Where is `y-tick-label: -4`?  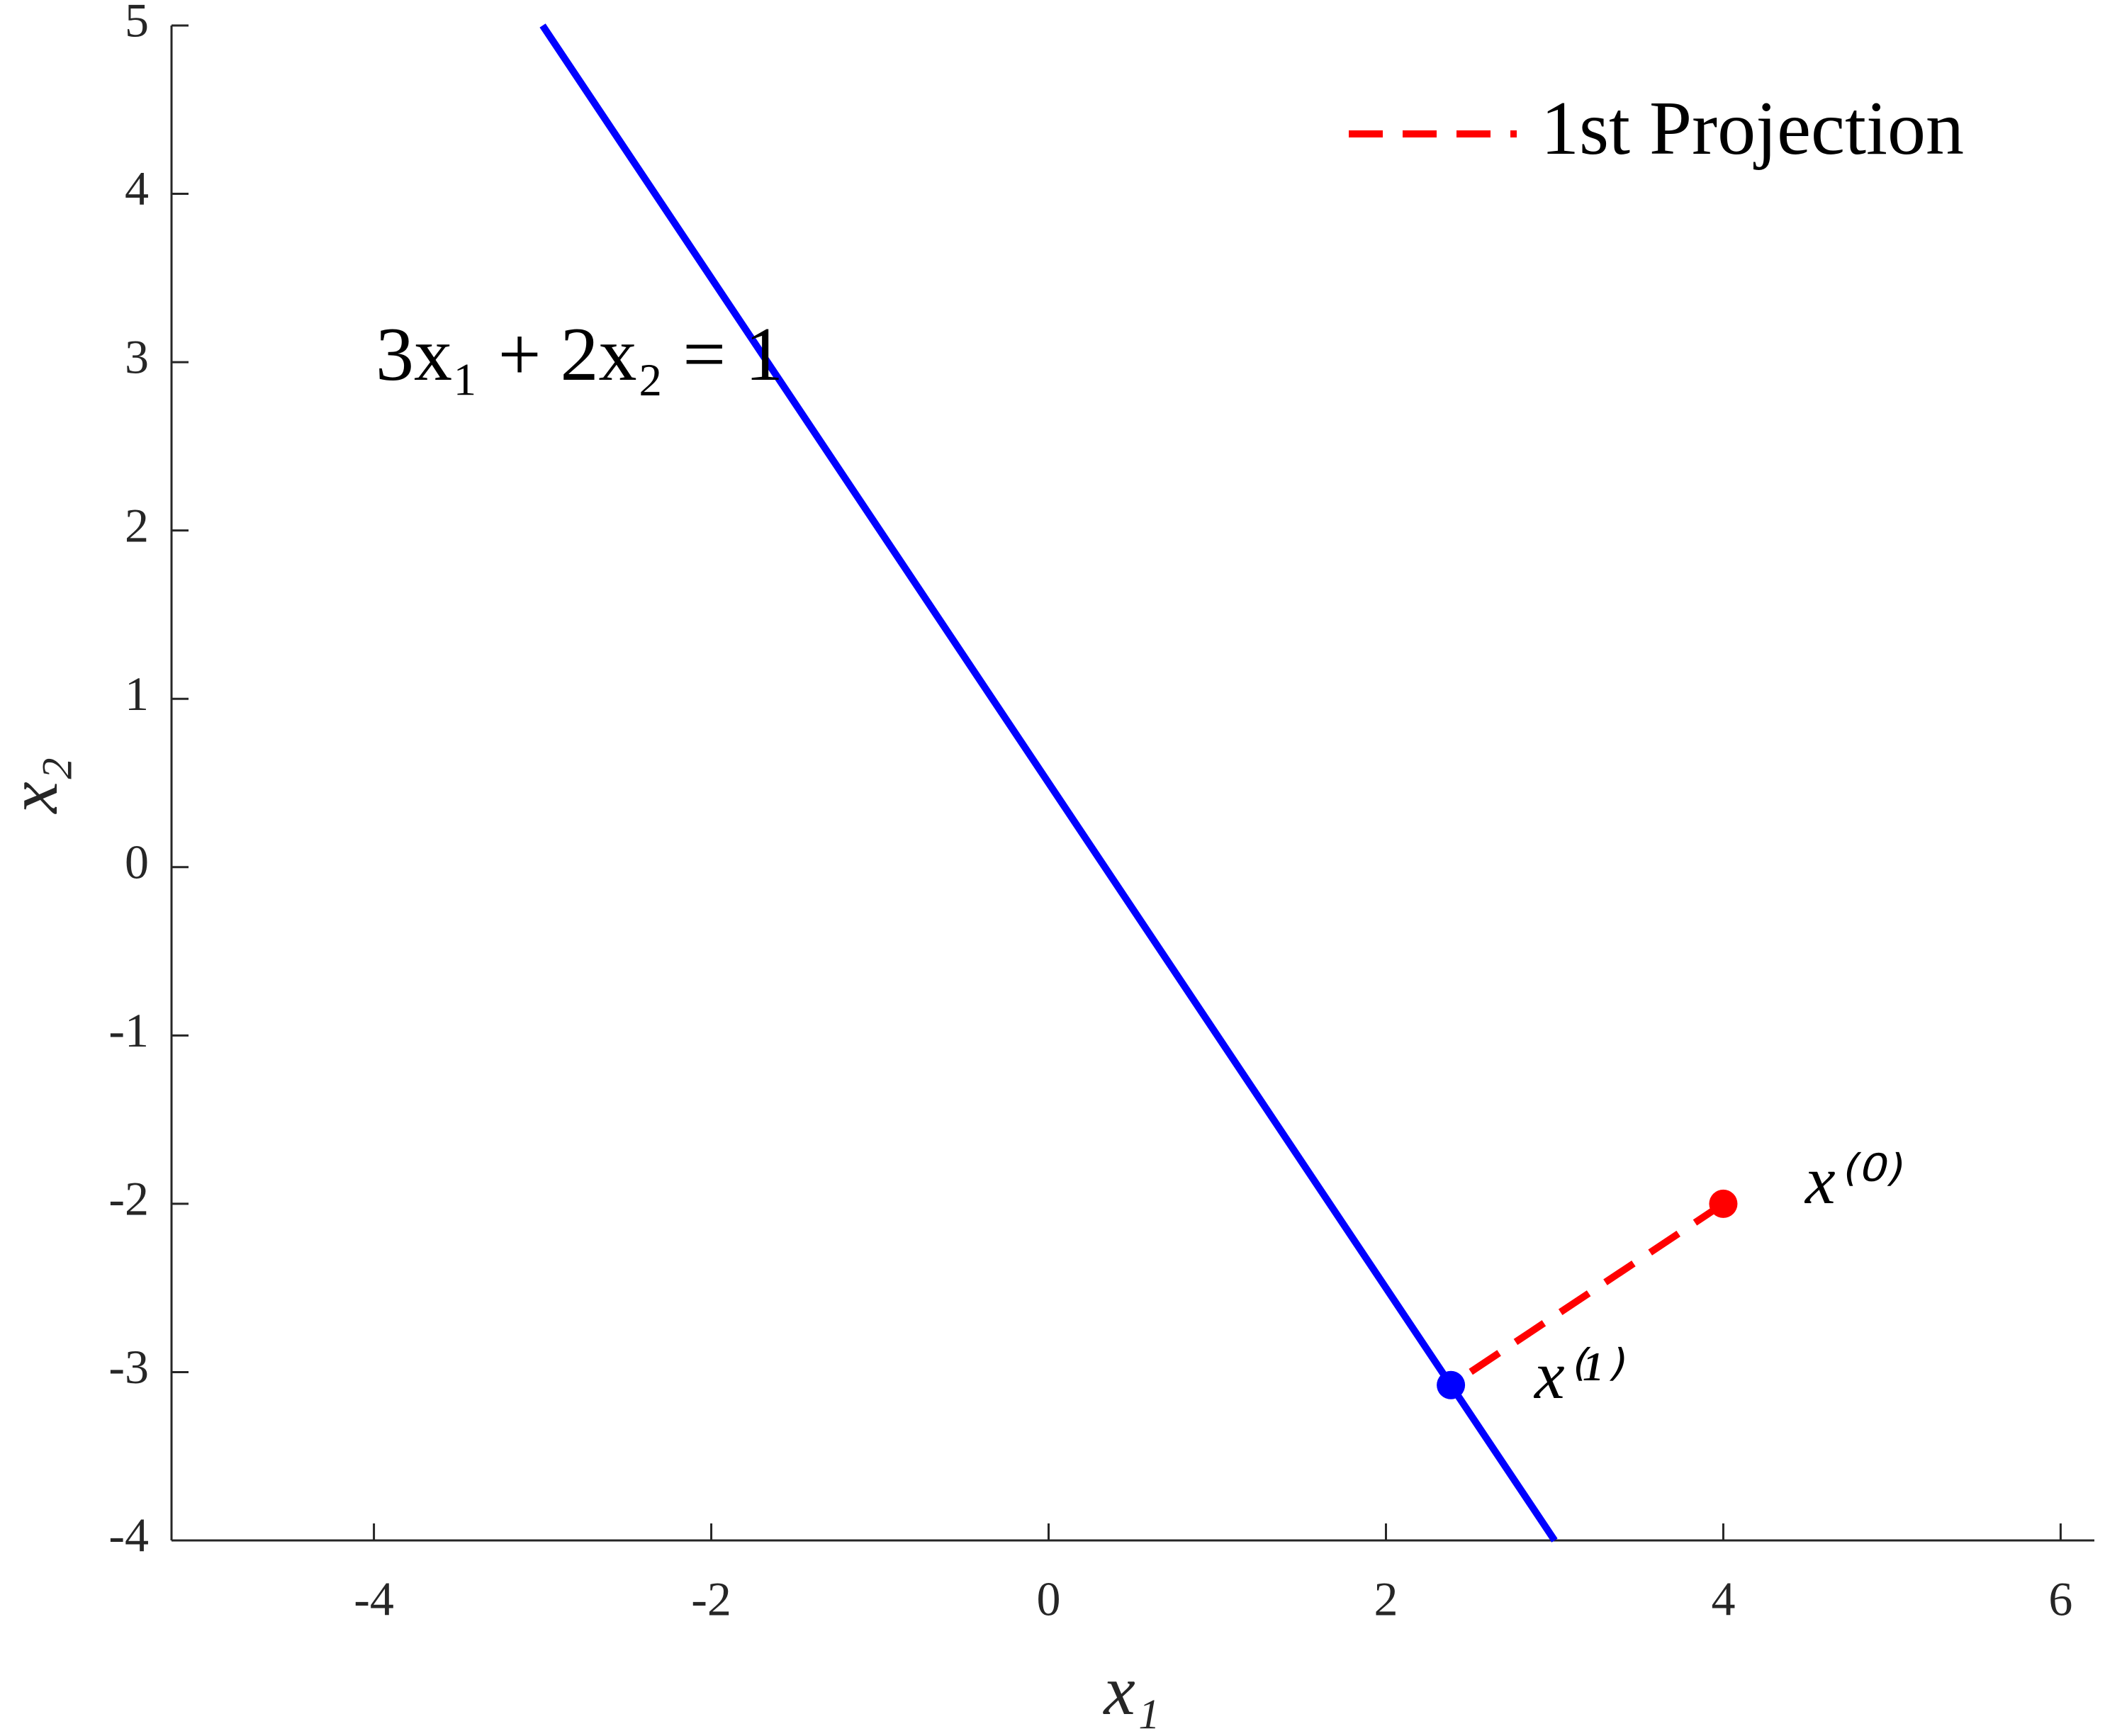 y-tick-label: -4 is located at coordinates (128, 1535).